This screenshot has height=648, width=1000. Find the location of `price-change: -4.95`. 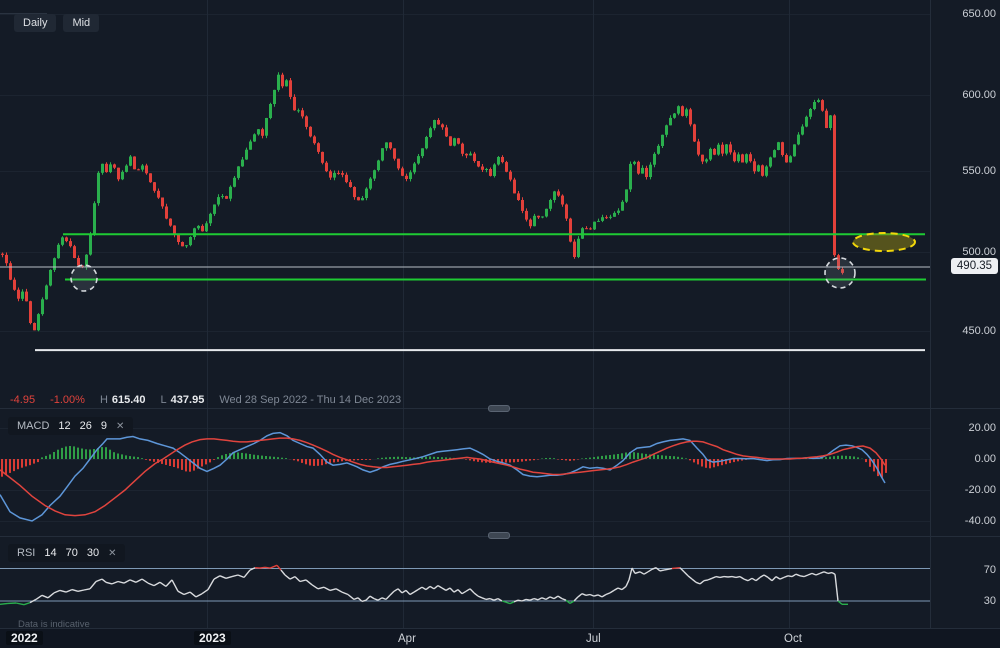

price-change: -4.95 is located at coordinates (23, 400).